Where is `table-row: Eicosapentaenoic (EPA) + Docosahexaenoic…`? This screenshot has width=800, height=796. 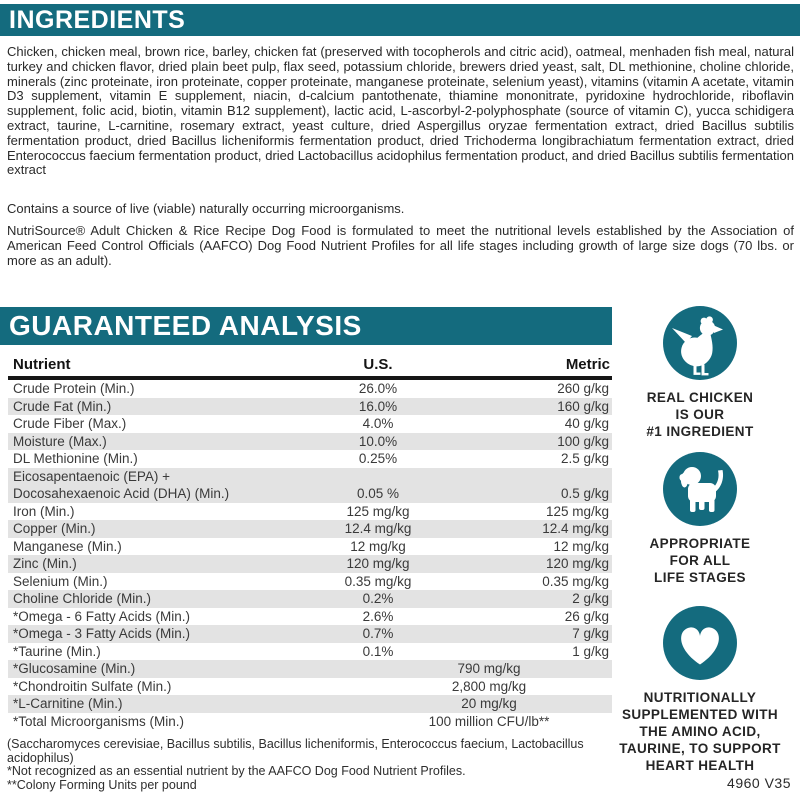
table-row: Eicosapentaenoic (EPA) + Docosahexaenoic… is located at coordinates (310, 485).